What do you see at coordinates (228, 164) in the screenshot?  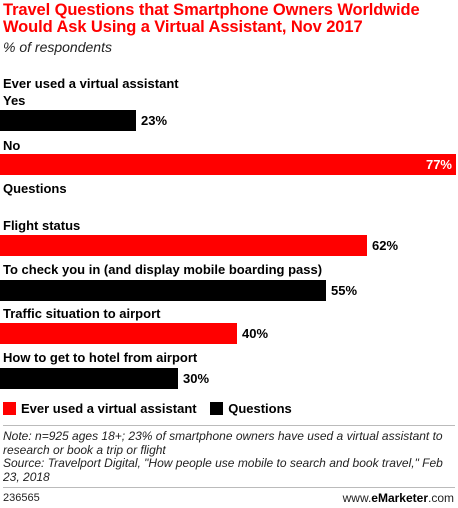 I see `bar-no` at bounding box center [228, 164].